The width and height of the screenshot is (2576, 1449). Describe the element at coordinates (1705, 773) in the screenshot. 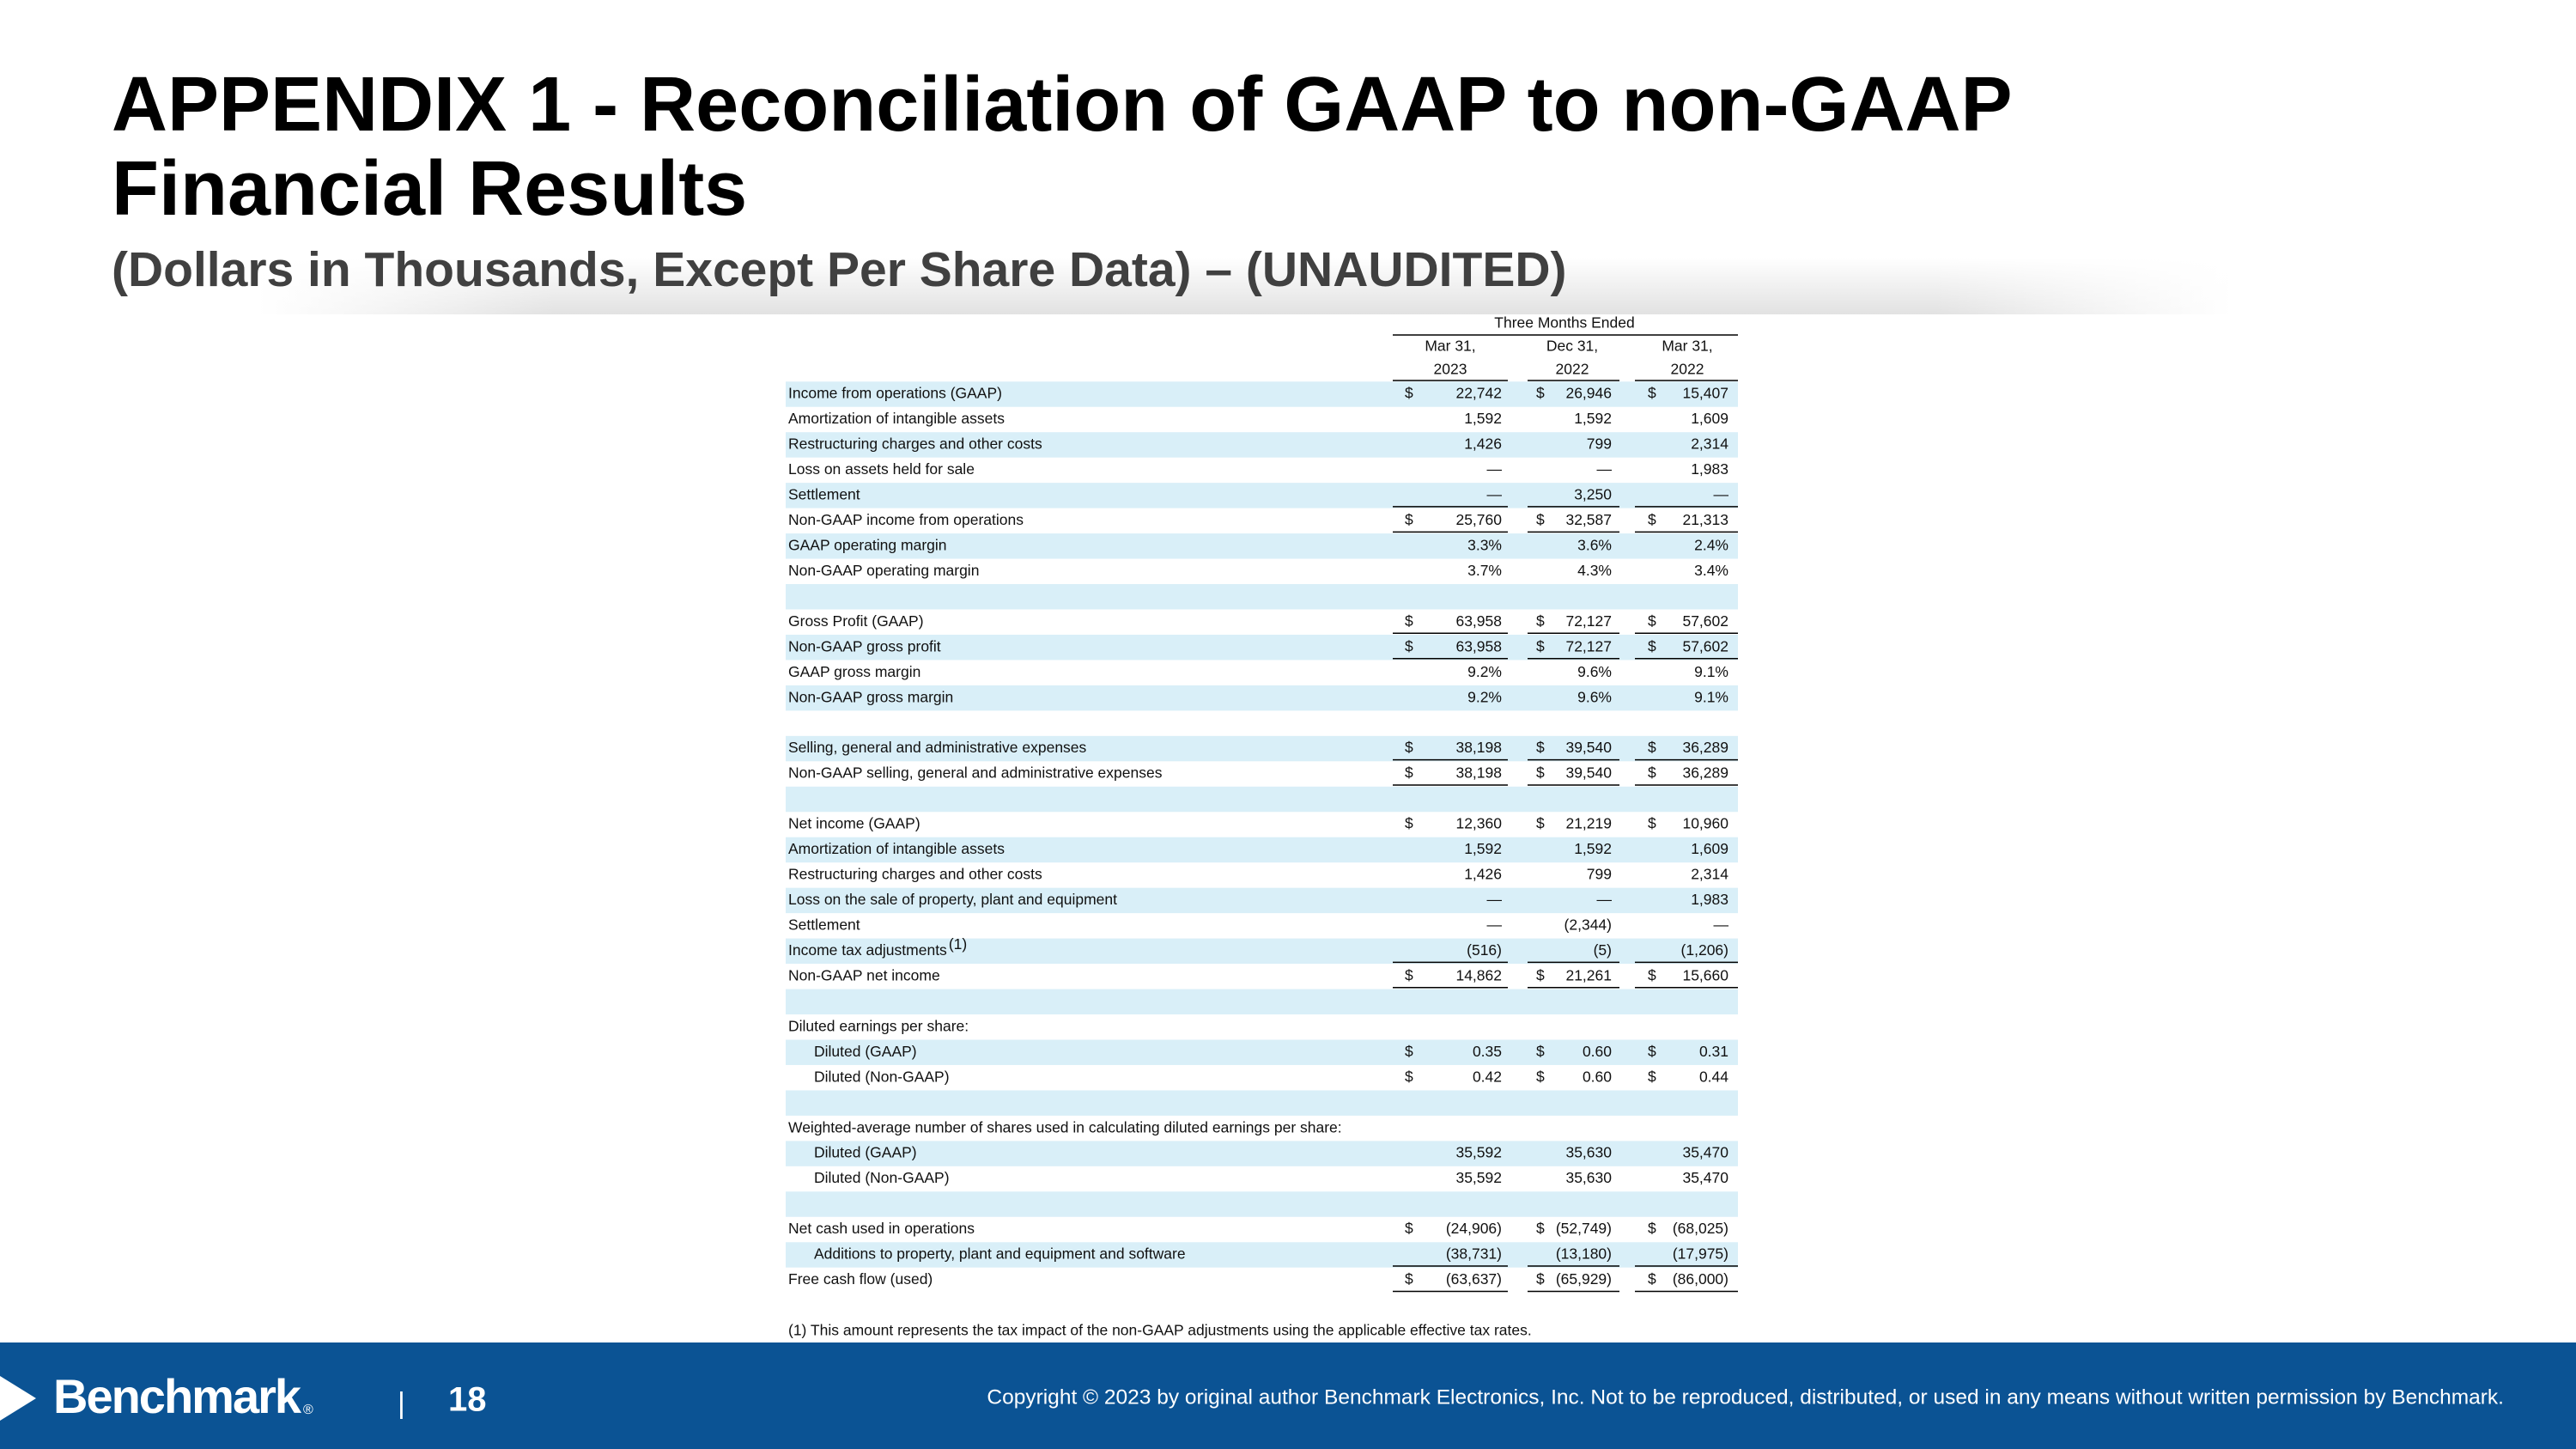

I see `cell-value: 36,289` at that location.